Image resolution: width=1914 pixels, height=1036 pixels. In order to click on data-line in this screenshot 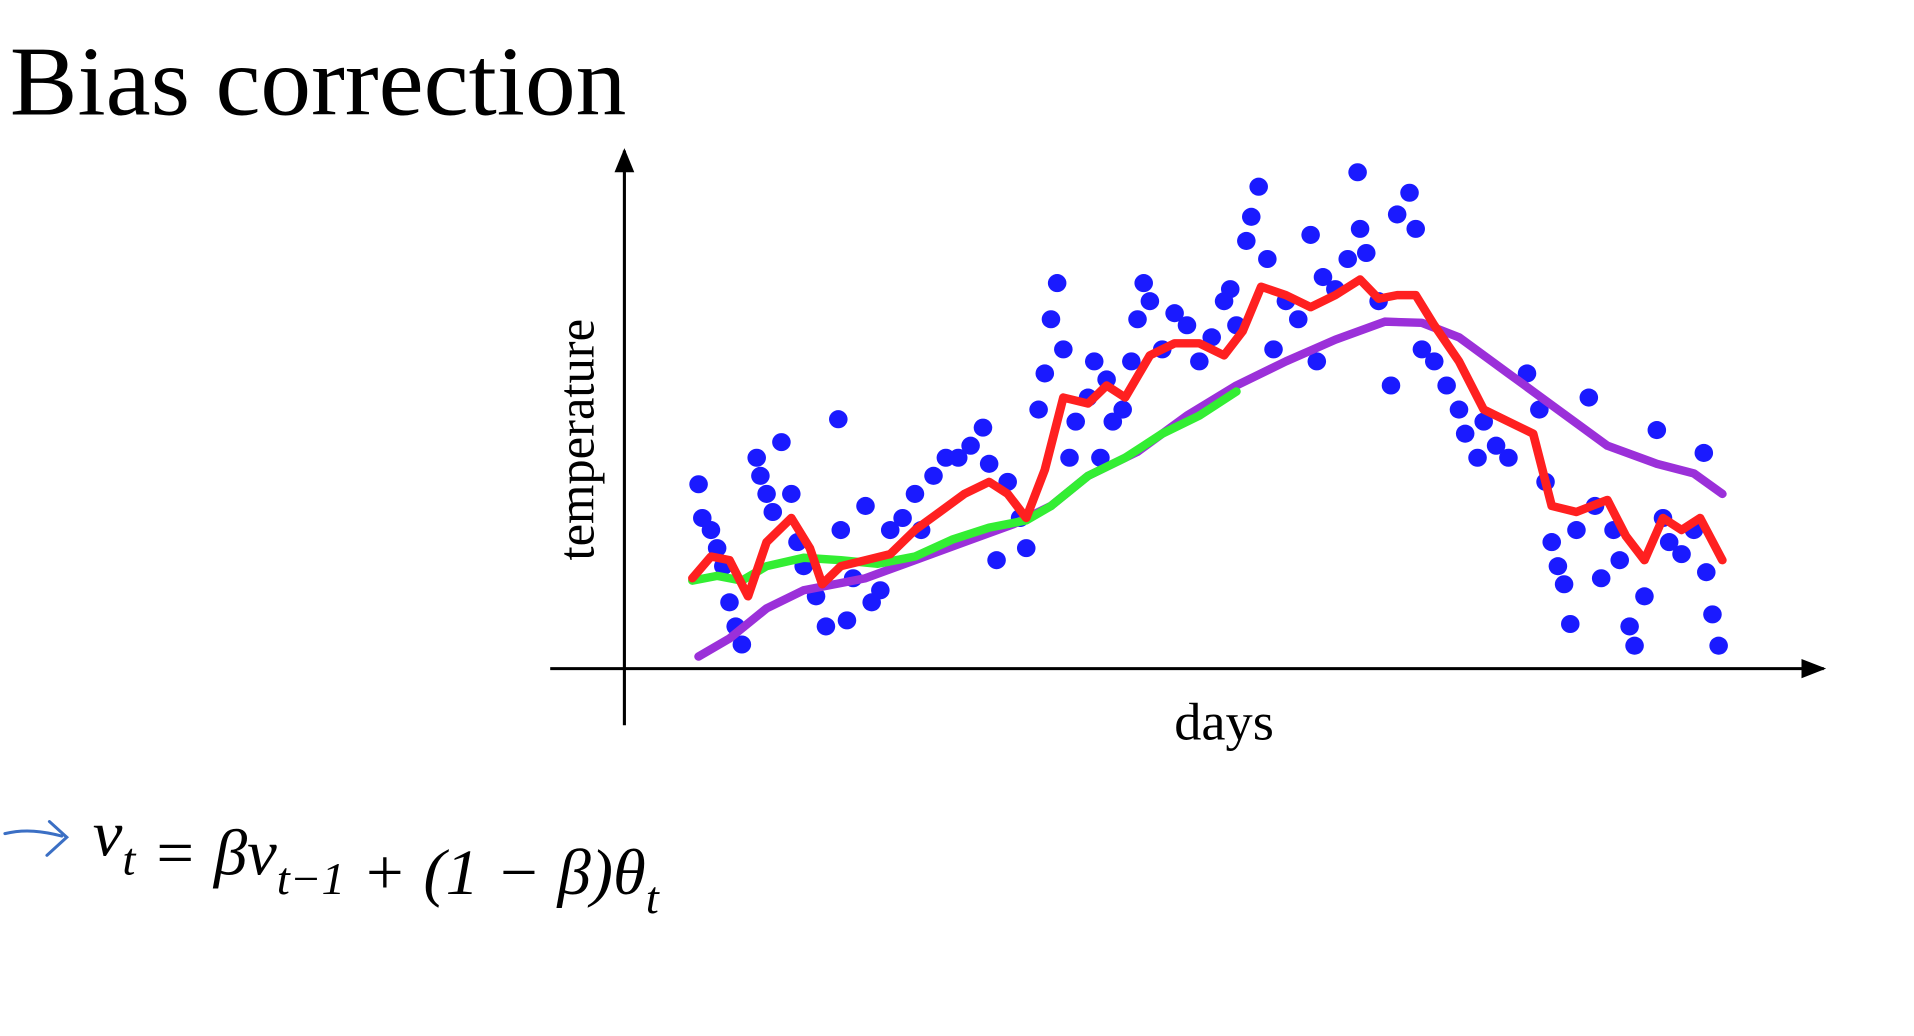, I will do `click(964, 486)`.